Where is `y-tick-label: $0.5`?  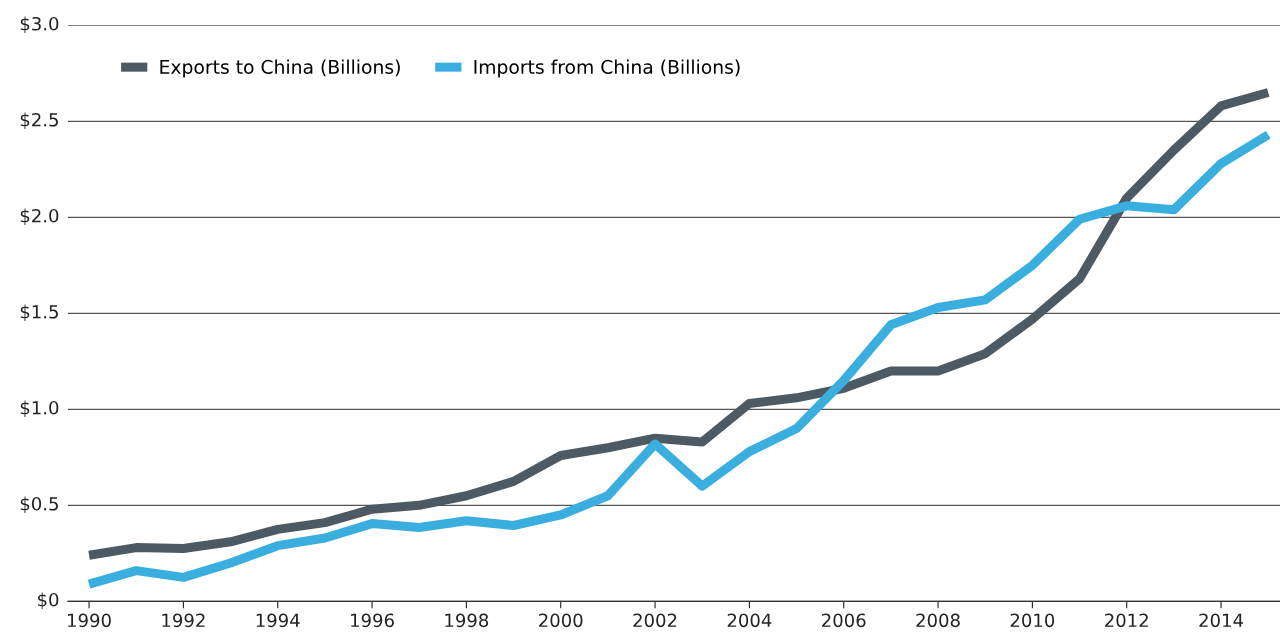 y-tick-label: $0.5 is located at coordinates (39, 504).